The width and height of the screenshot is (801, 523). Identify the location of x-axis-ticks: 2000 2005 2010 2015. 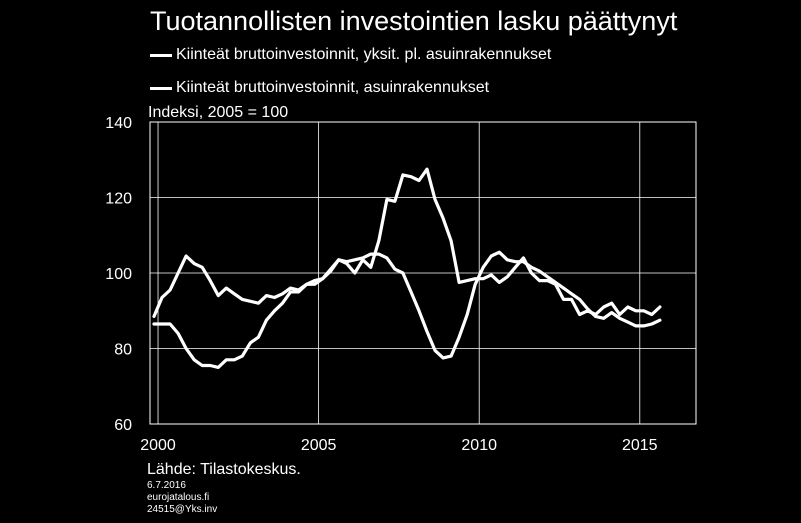
(398, 445).